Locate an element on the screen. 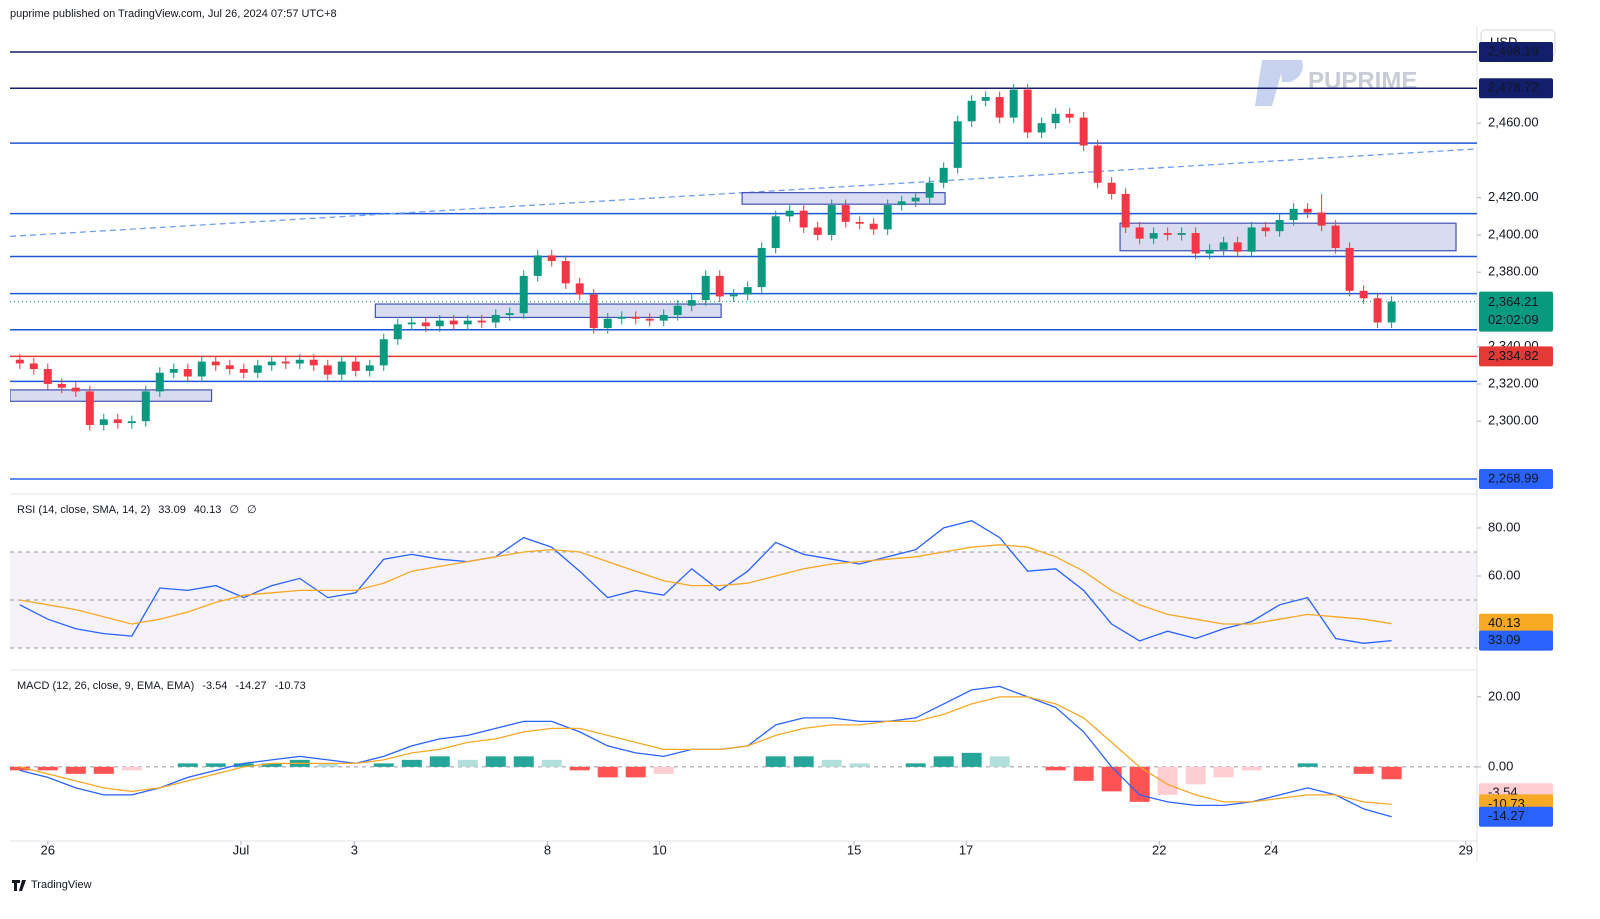 This screenshot has width=1600, height=919. indicator-value: 33.09 is located at coordinates (172, 510).